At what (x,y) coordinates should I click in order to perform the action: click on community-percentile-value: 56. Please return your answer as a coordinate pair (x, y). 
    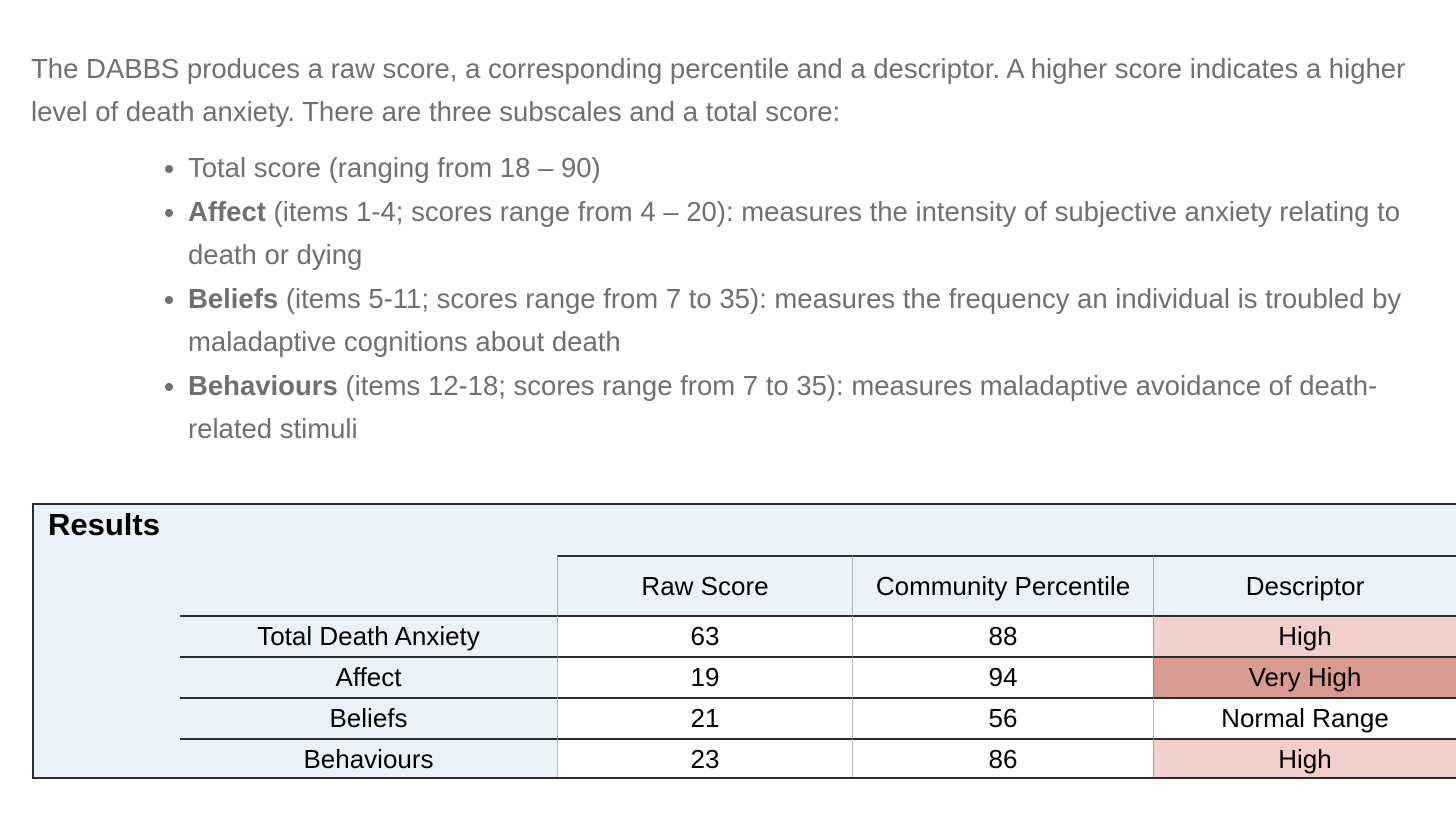
    Looking at the image, I should click on (1002, 717).